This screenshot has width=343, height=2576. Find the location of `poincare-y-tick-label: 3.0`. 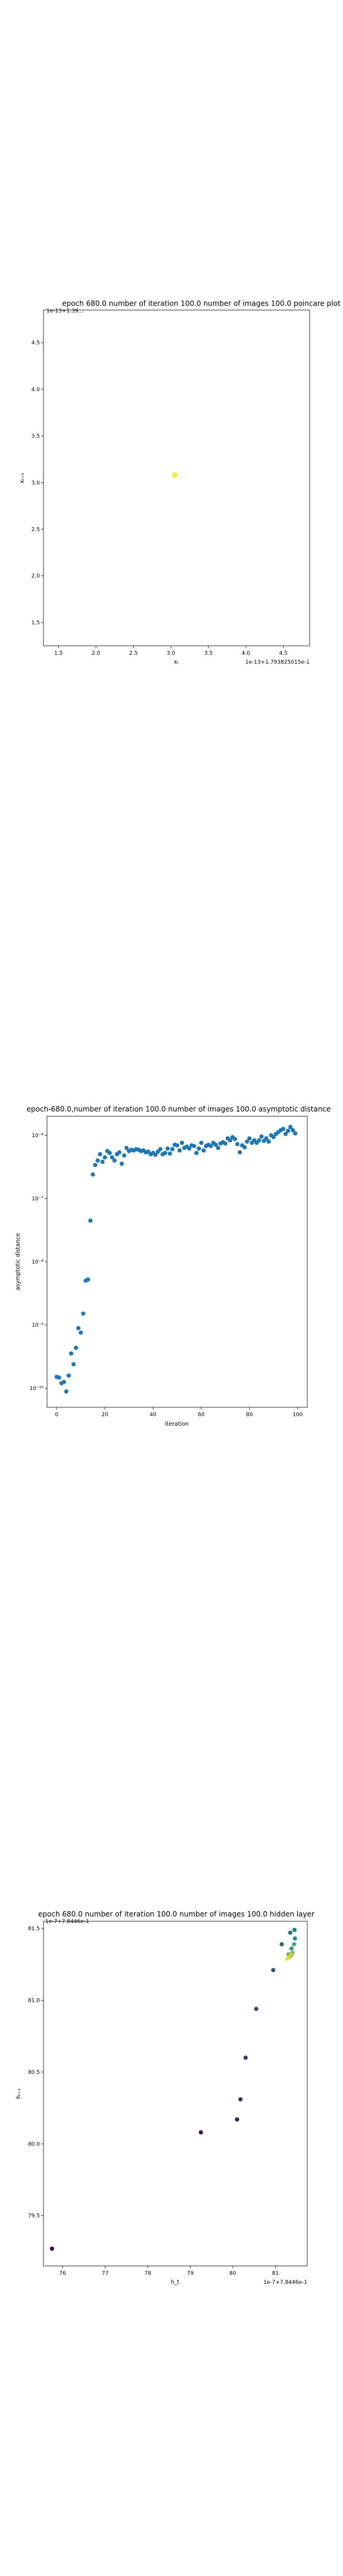

poincare-y-tick-label: 3.0 is located at coordinates (36, 483).